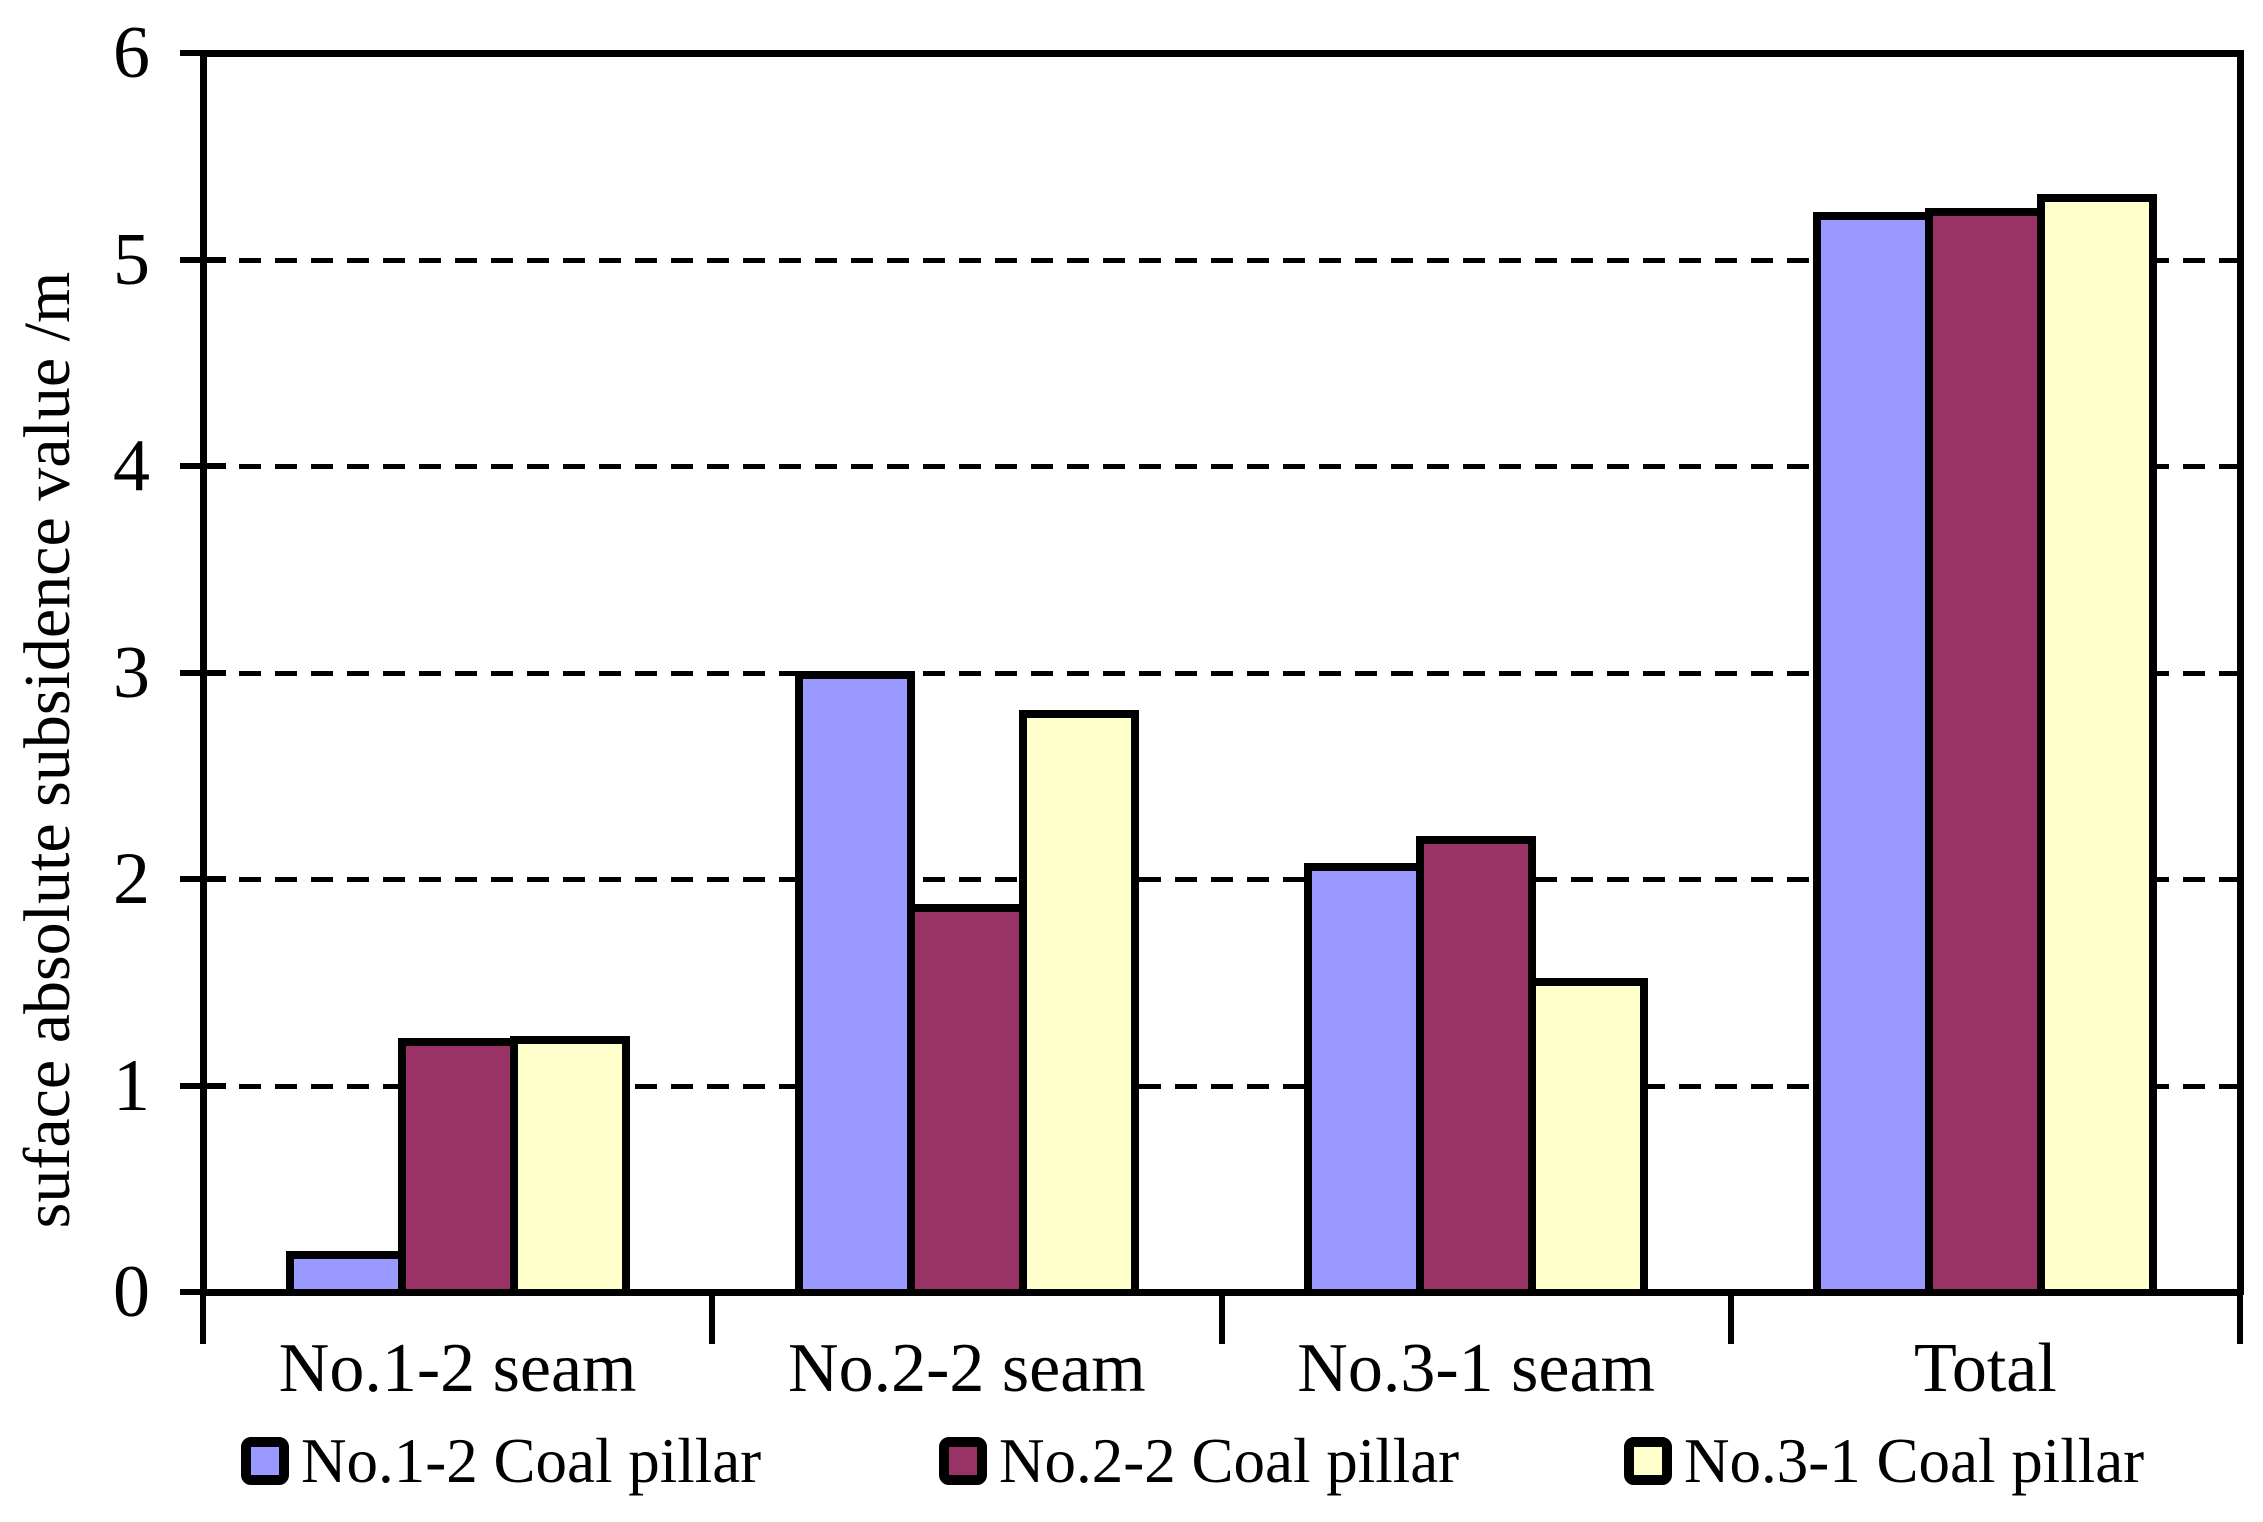 The width and height of the screenshot is (2263, 1522). I want to click on gridline-y5, so click(1221, 260).